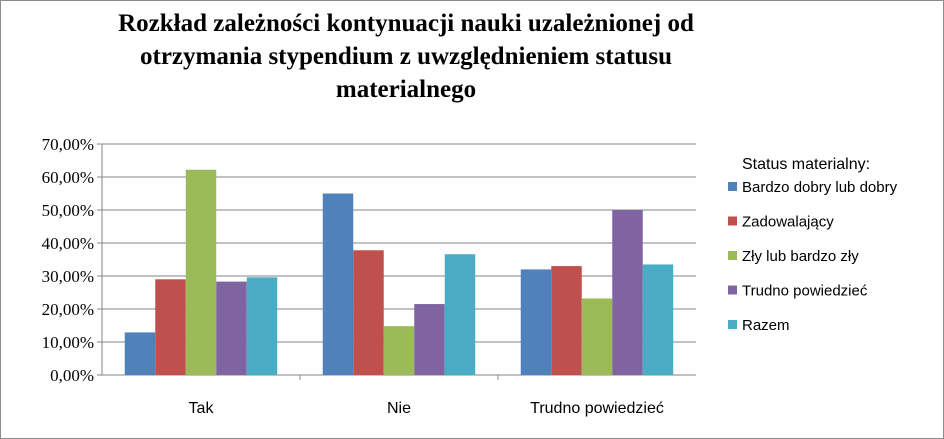 The image size is (944, 439). Describe the element at coordinates (597, 408) in the screenshot. I see `x-tick-label: Trudno powiedzieć` at that location.